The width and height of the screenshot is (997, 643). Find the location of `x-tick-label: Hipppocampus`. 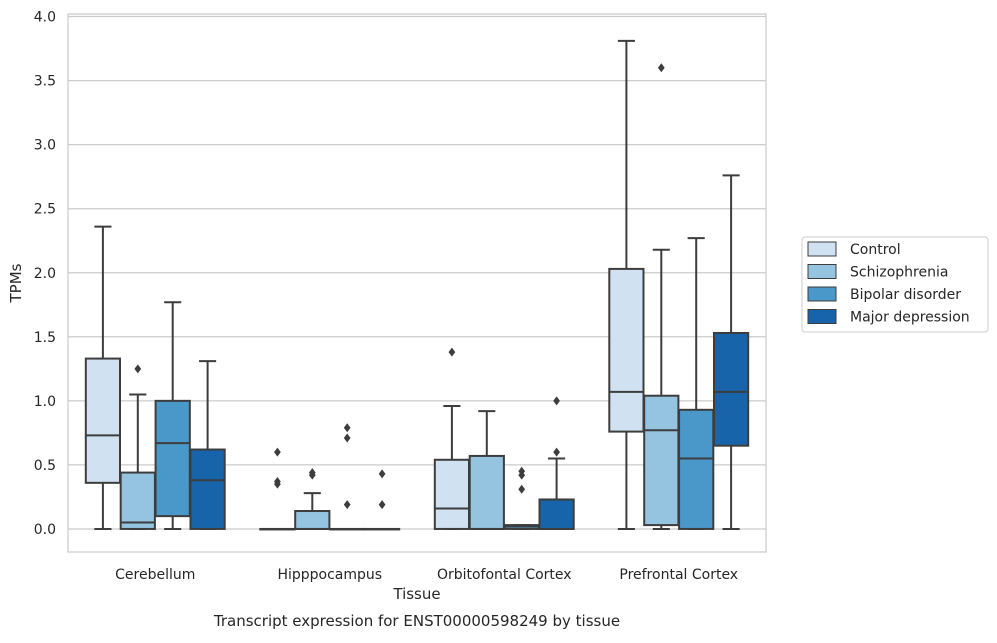

x-tick-label: Hipppocampus is located at coordinates (329, 575).